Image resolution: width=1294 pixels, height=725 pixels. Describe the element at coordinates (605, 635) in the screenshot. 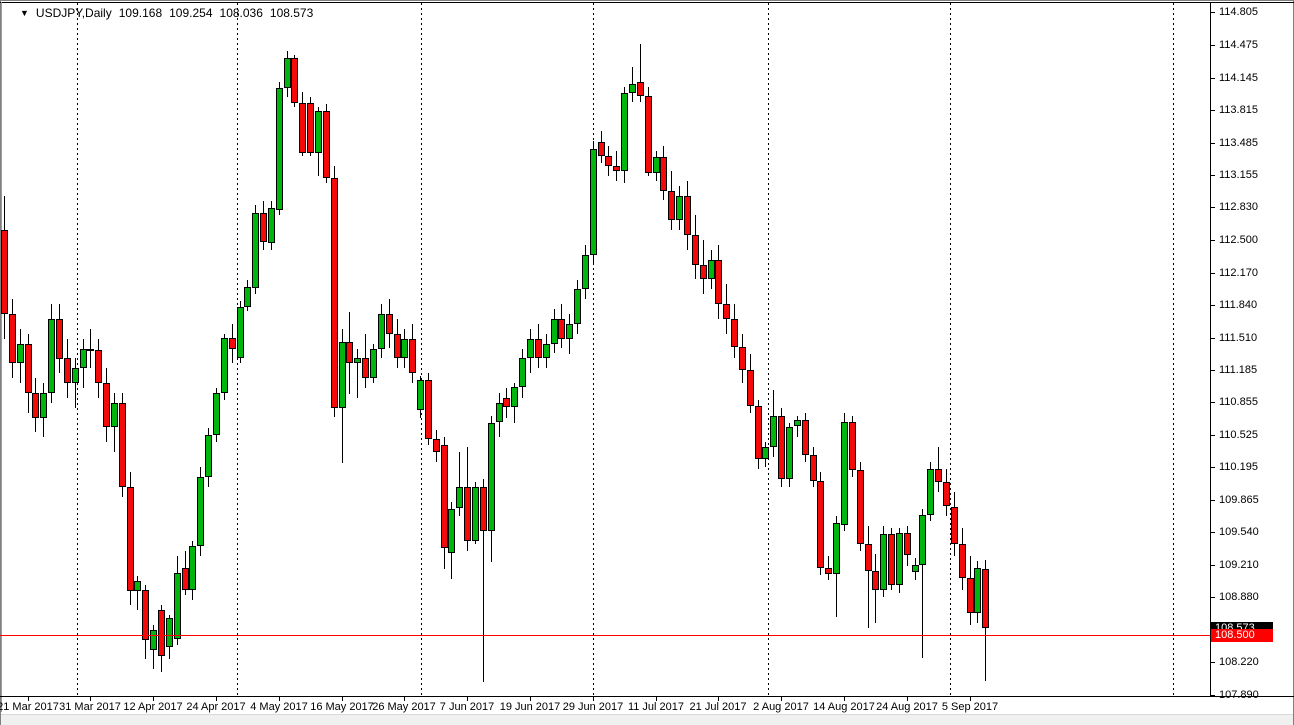

I see `horizontal-price-line` at that location.